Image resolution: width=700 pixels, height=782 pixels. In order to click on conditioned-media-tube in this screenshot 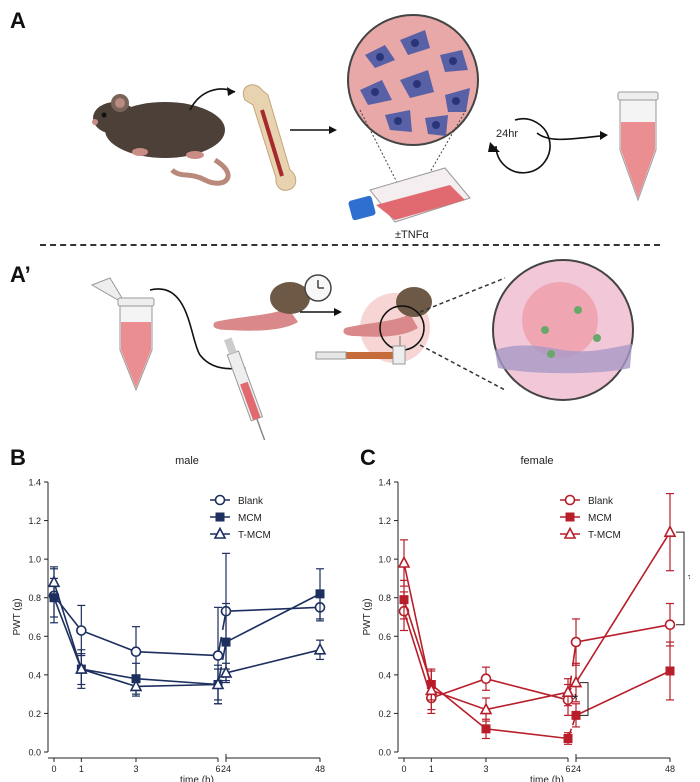, I will do `click(638, 146)`.